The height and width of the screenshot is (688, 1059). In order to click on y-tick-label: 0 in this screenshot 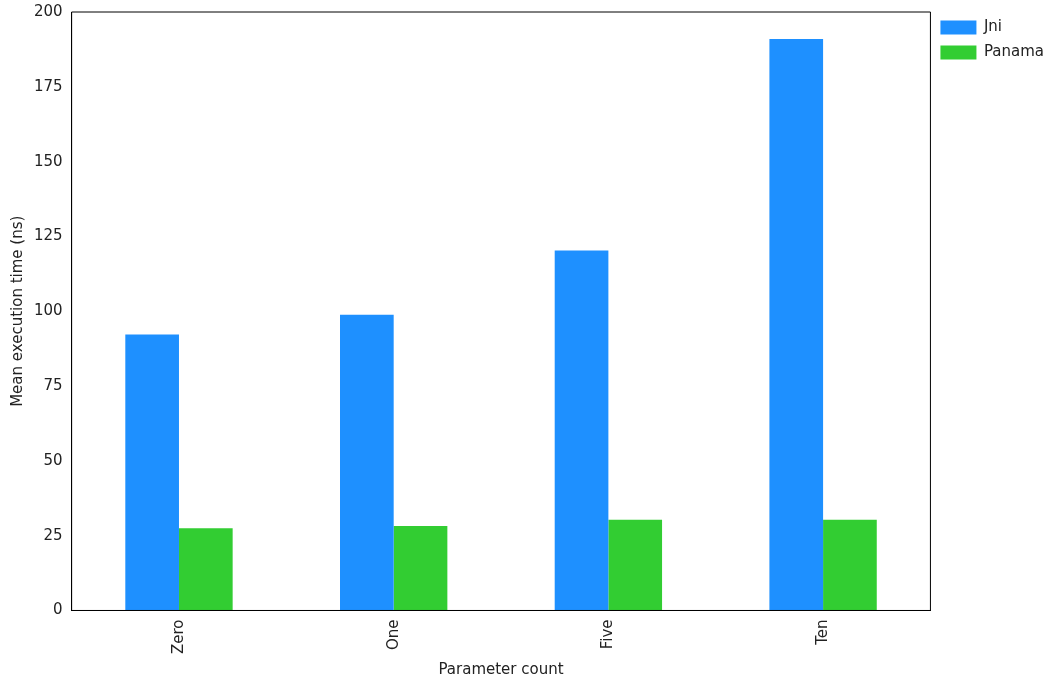, I will do `click(58, 609)`.